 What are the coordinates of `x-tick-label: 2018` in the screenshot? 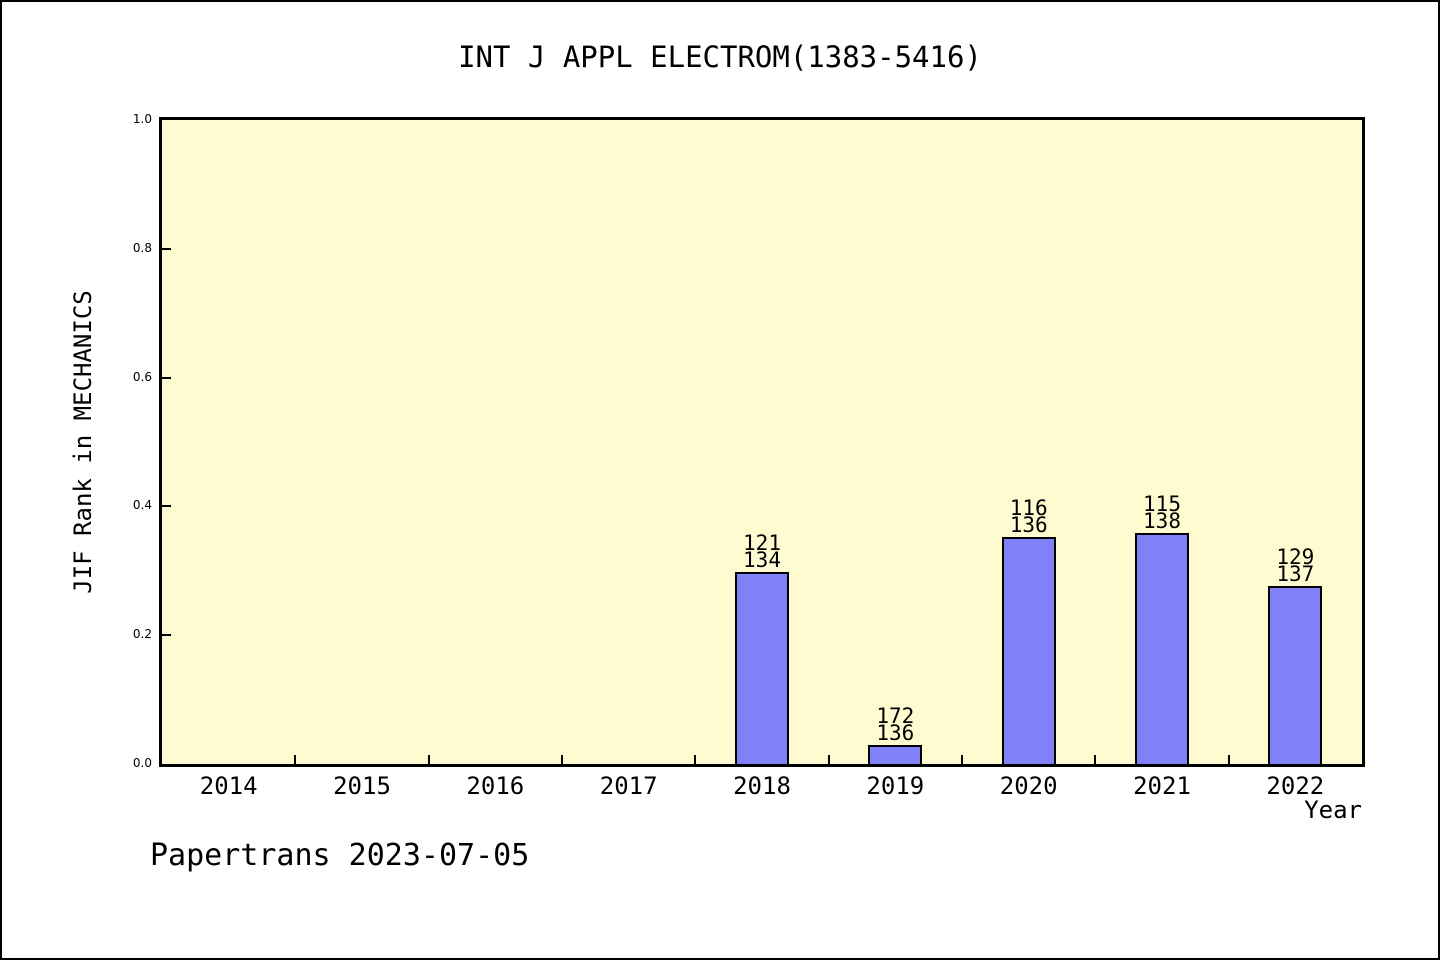 It's located at (762, 786).